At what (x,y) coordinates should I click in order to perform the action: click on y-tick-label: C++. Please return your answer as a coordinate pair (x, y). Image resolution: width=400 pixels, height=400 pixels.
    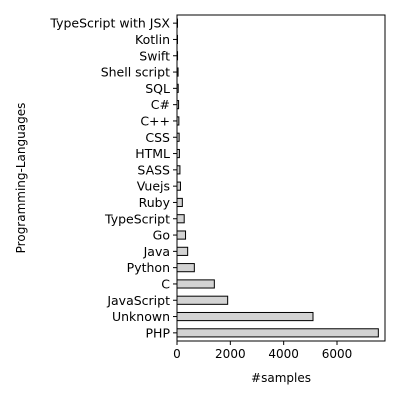
    Looking at the image, I should click on (155, 120).